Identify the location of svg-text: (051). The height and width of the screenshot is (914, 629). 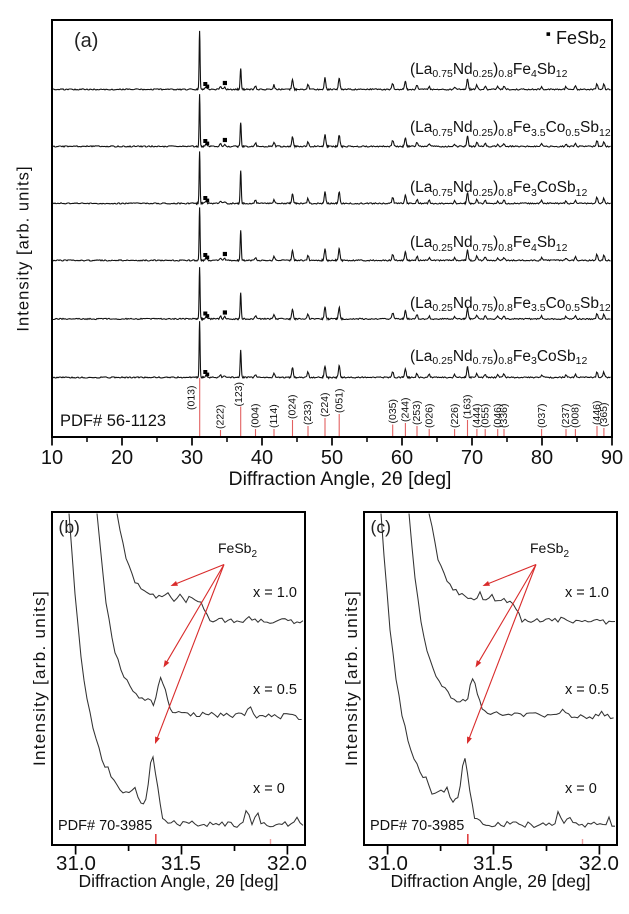
(339, 400).